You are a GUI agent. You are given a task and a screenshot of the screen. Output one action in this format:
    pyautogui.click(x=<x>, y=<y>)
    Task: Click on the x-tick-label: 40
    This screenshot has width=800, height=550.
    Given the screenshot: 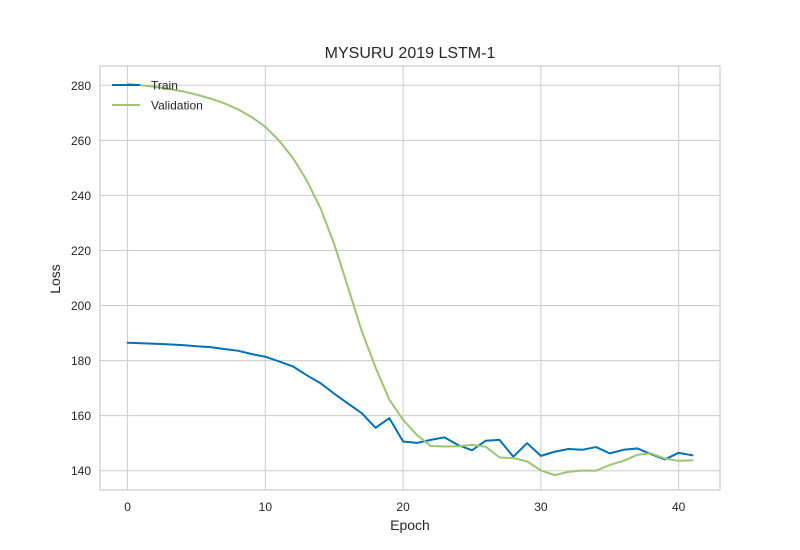 What is the action you would take?
    pyautogui.click(x=679, y=507)
    